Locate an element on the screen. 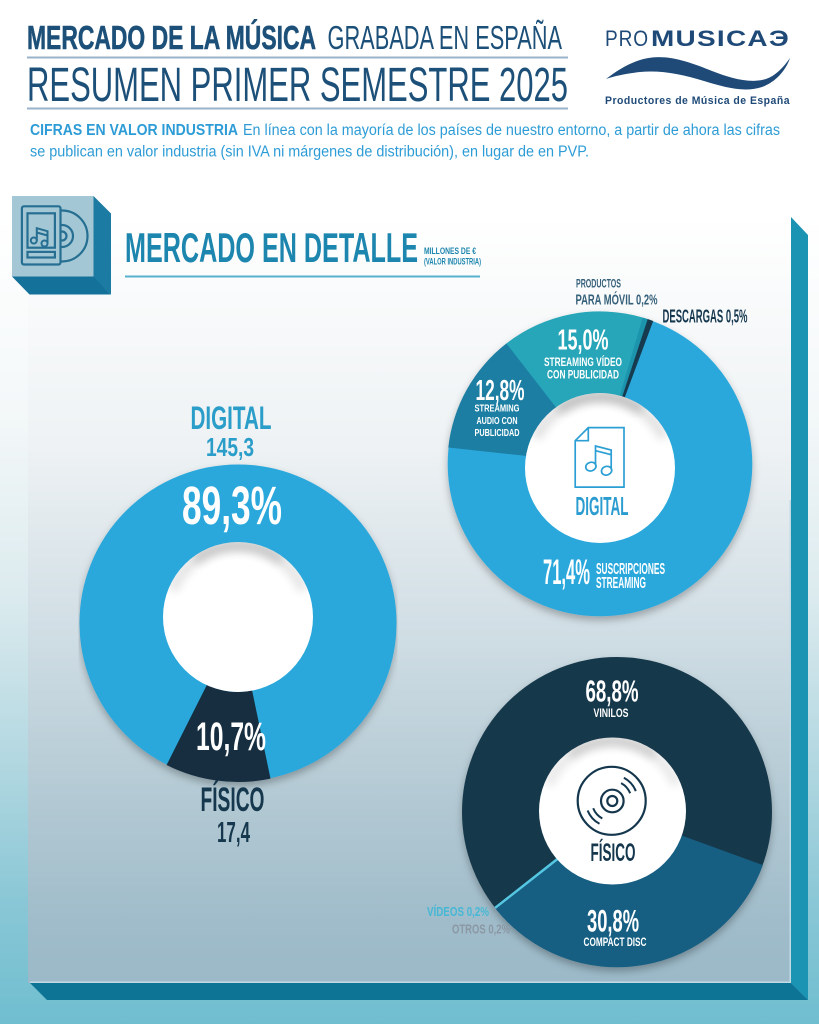 The height and width of the screenshot is (1024, 819). svg-text: GRABADA EN ESPAÑA is located at coordinates (445, 37).